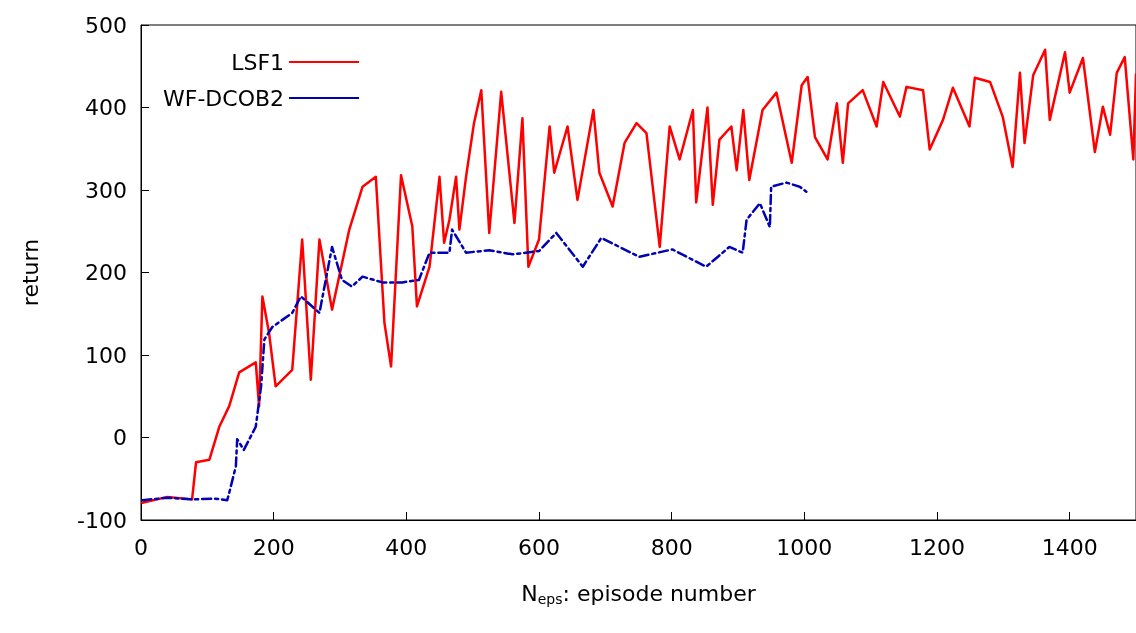 This screenshot has width=1136, height=633. I want to click on legend-label: LSF1, so click(258, 62).